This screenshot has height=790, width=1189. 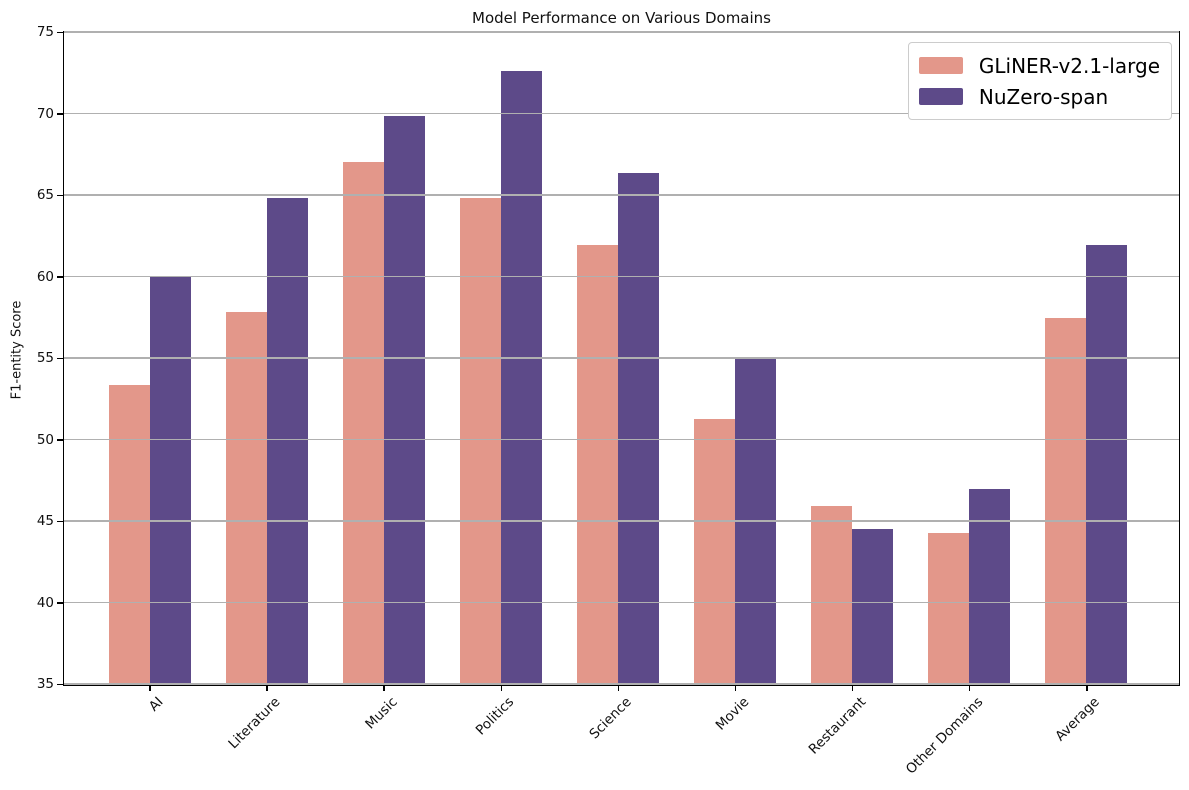 I want to click on x-tick-label: Other Domains, so click(x=944, y=736).